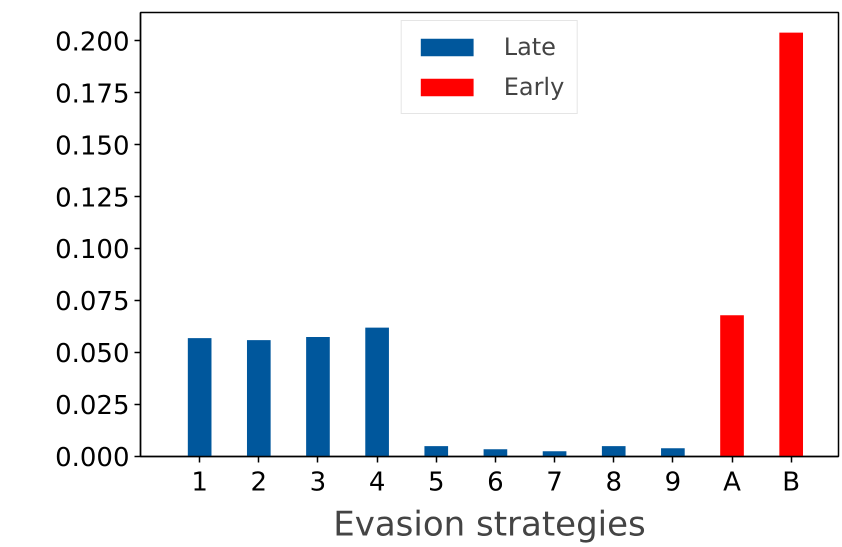  I want to click on x-tick-label: 7, so click(554, 483).